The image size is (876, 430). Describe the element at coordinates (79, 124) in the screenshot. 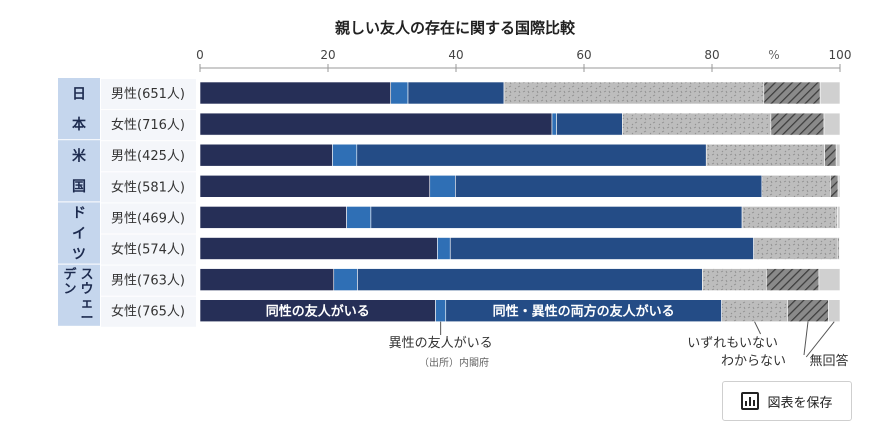

I see `country-label-char: 本` at that location.